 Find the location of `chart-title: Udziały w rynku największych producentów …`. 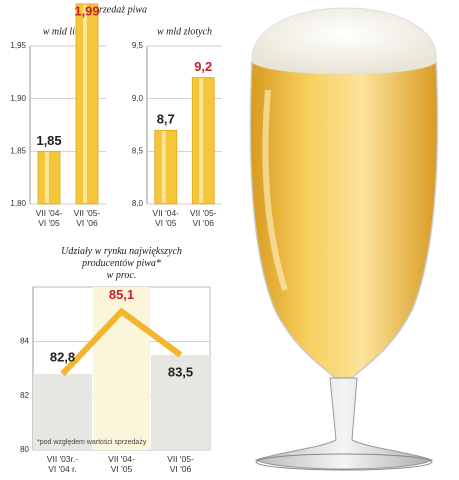

chart-title: Udziały w rynku największych producentów … is located at coordinates (121, 263).